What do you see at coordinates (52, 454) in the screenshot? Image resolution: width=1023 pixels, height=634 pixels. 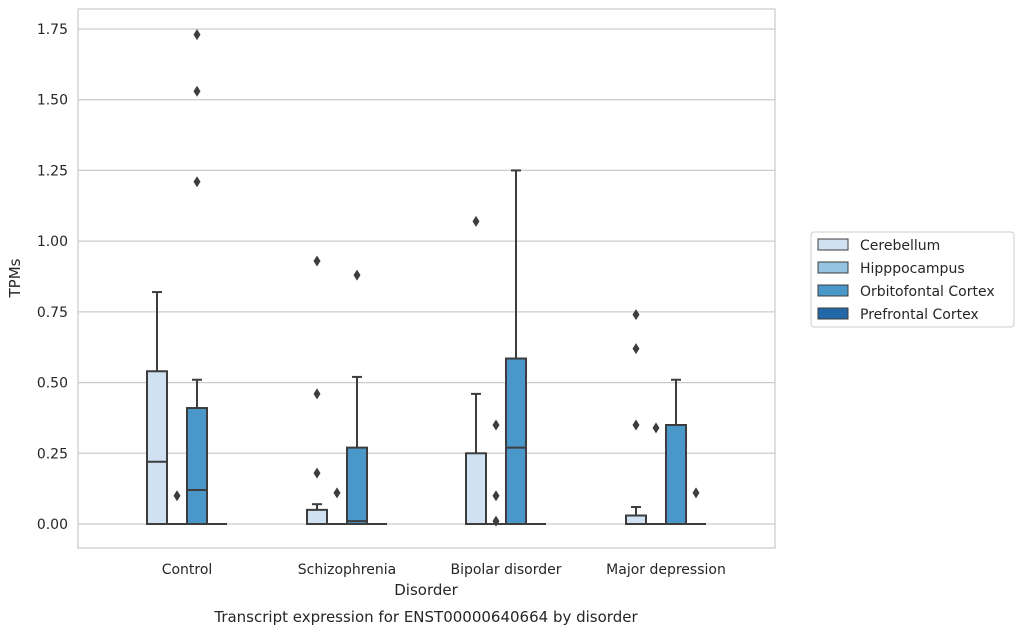 I see `y-tick-label: 0.25` at bounding box center [52, 454].